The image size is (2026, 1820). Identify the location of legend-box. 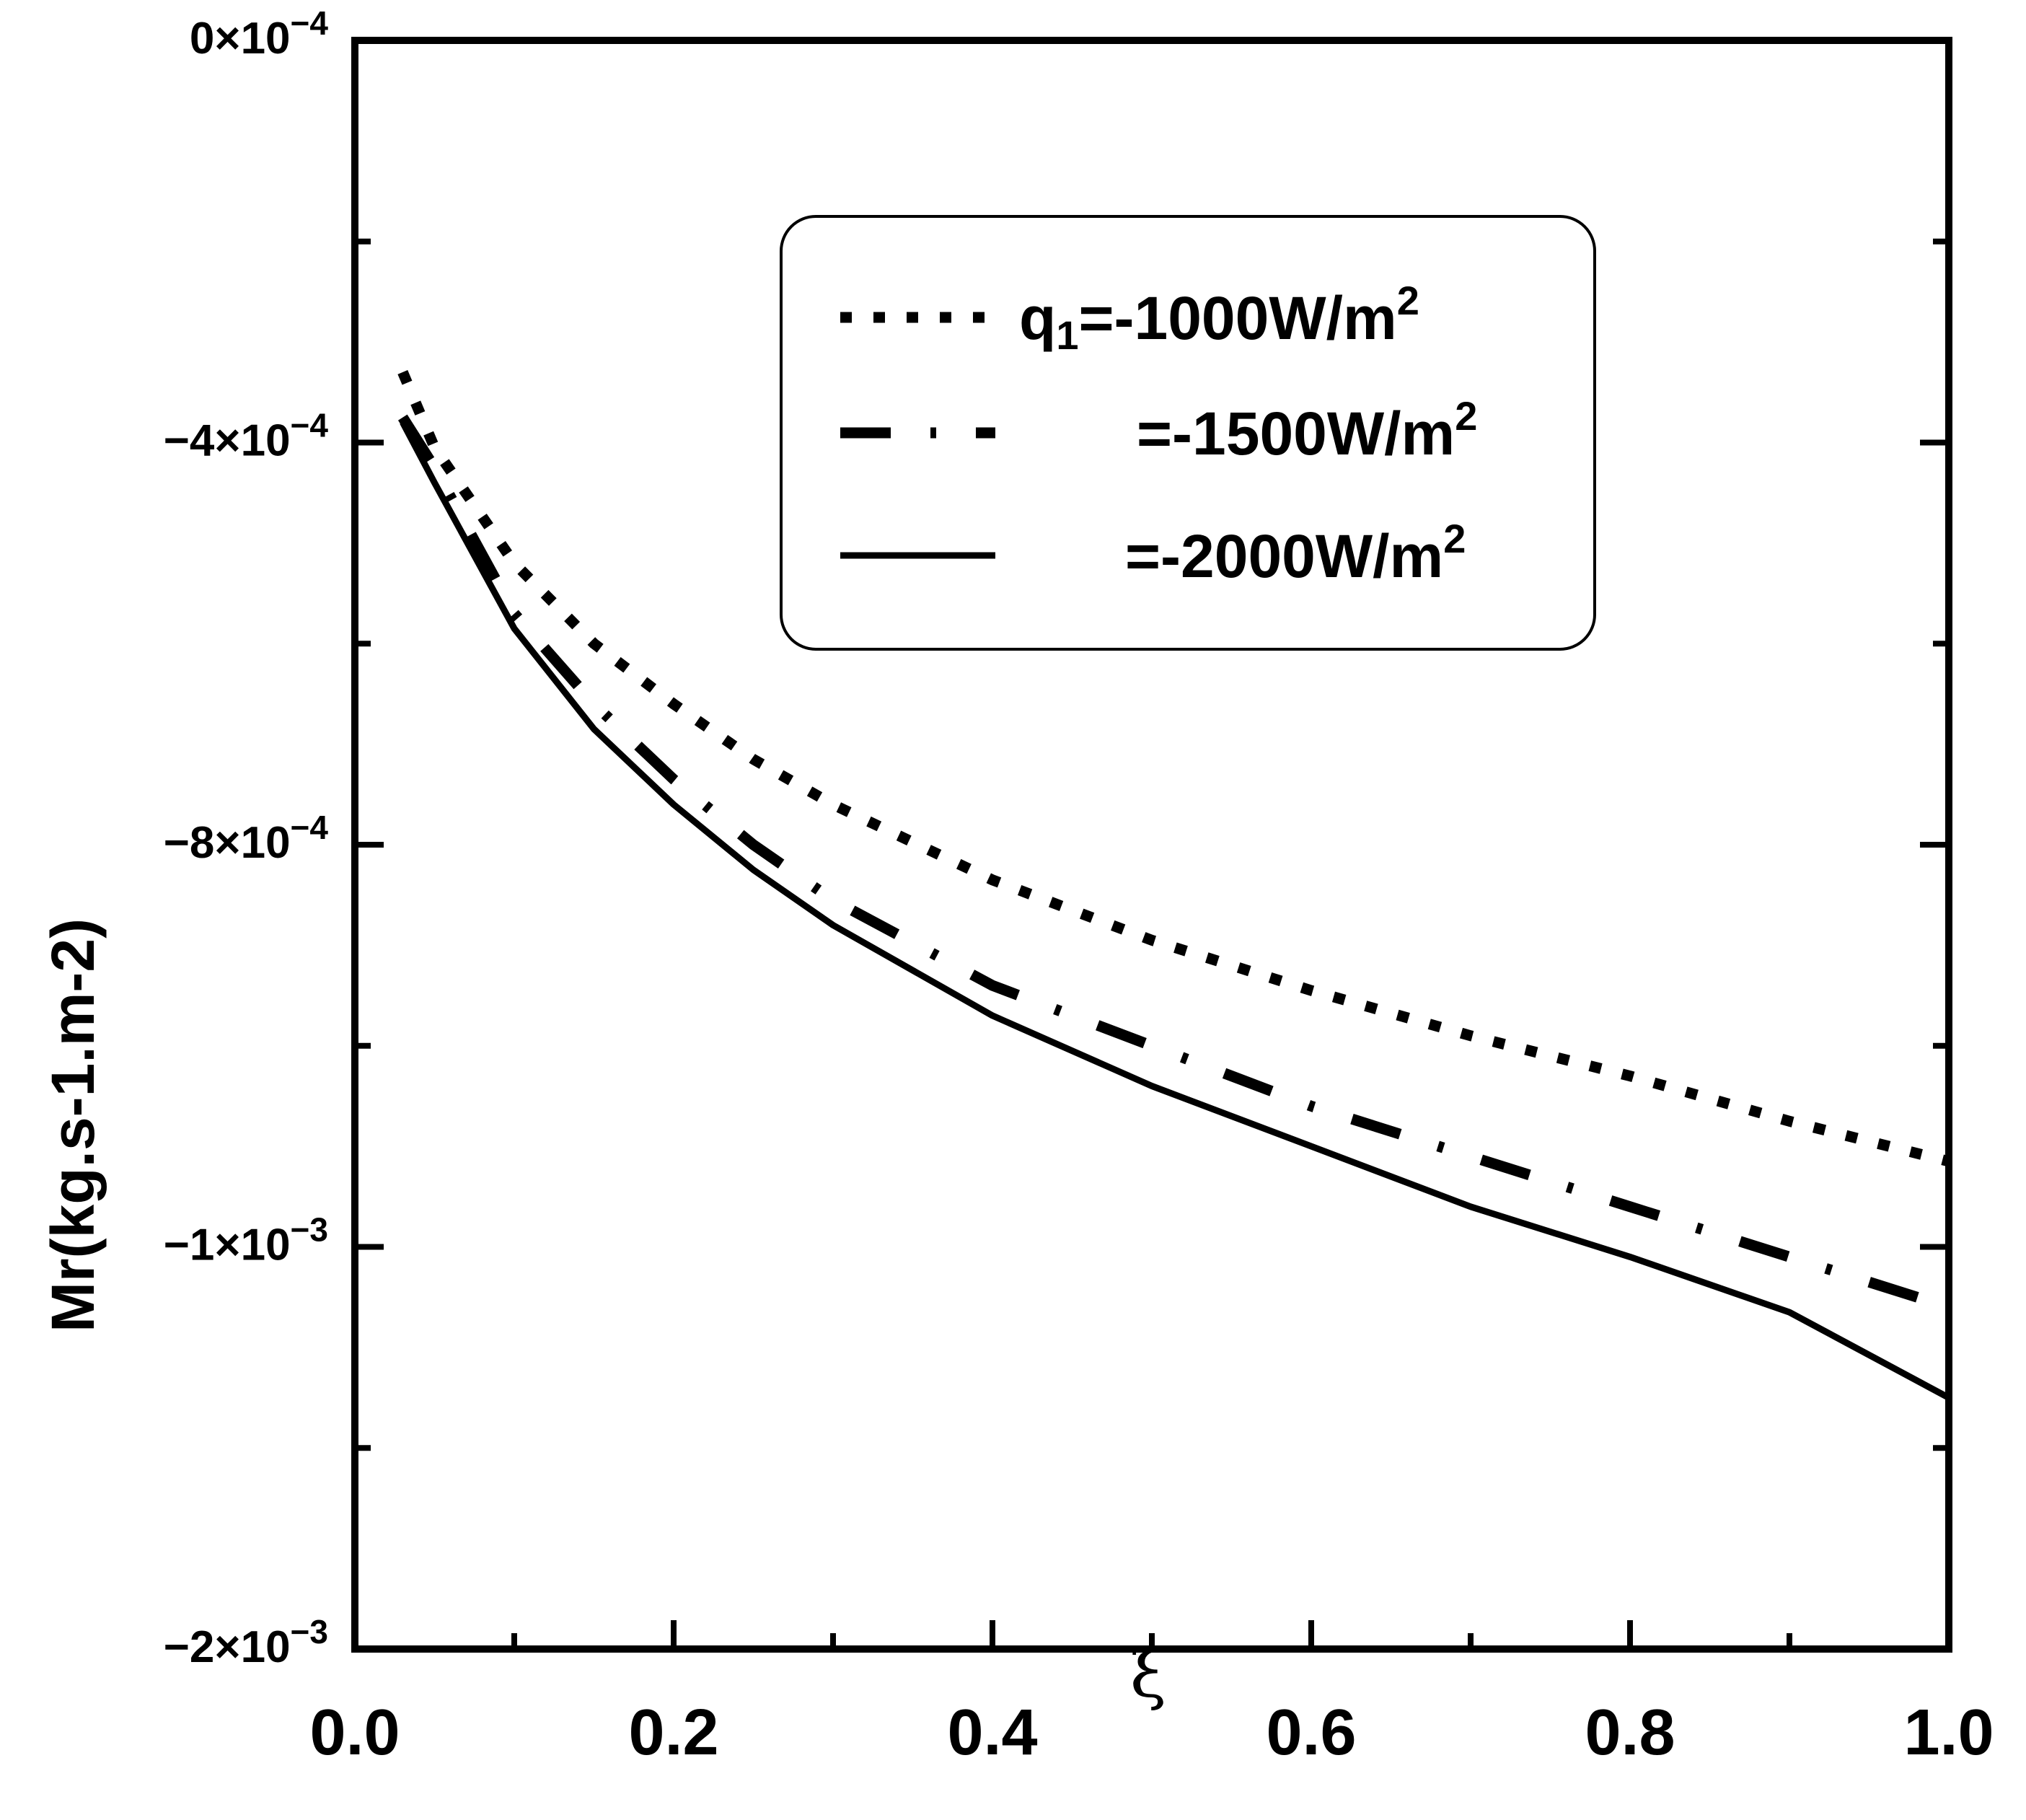
(1188, 433).